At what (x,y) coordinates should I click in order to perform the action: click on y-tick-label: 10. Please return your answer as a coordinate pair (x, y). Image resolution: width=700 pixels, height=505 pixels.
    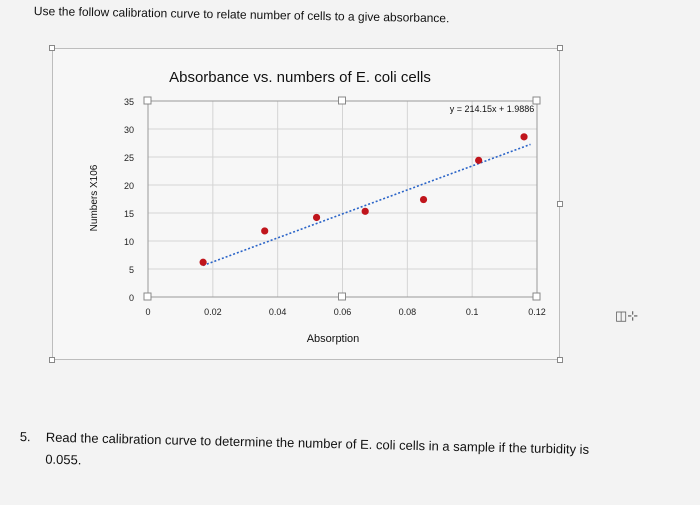
    Looking at the image, I should click on (129, 242).